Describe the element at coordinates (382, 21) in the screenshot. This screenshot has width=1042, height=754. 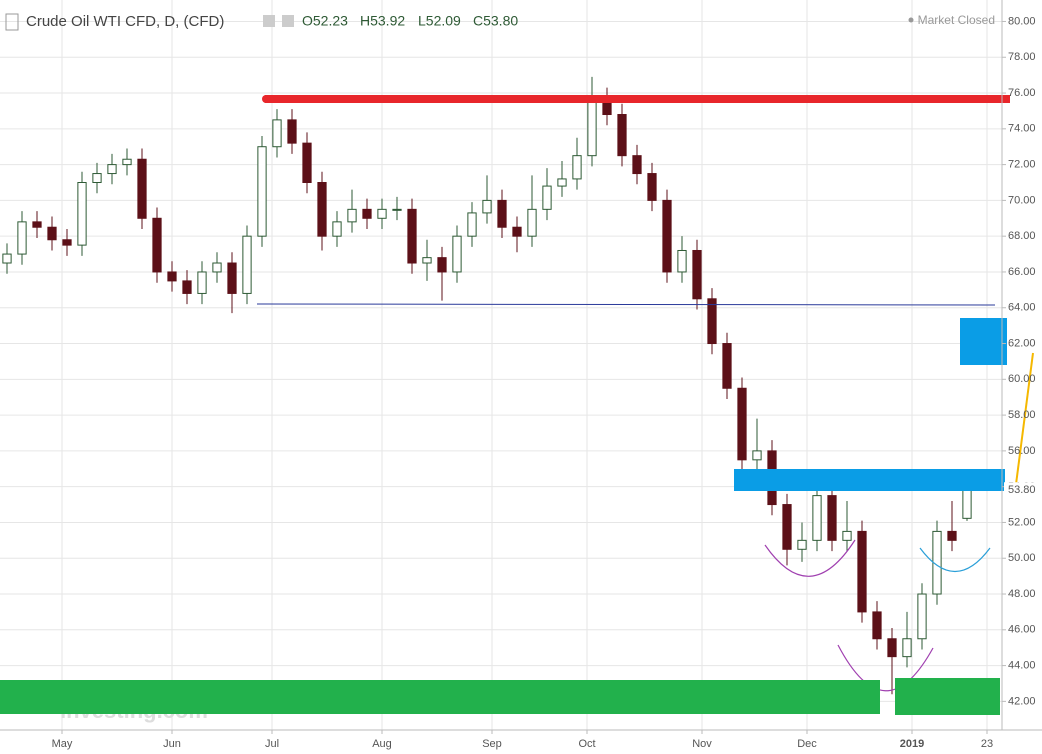
I see `quote-high: H53.92` at that location.